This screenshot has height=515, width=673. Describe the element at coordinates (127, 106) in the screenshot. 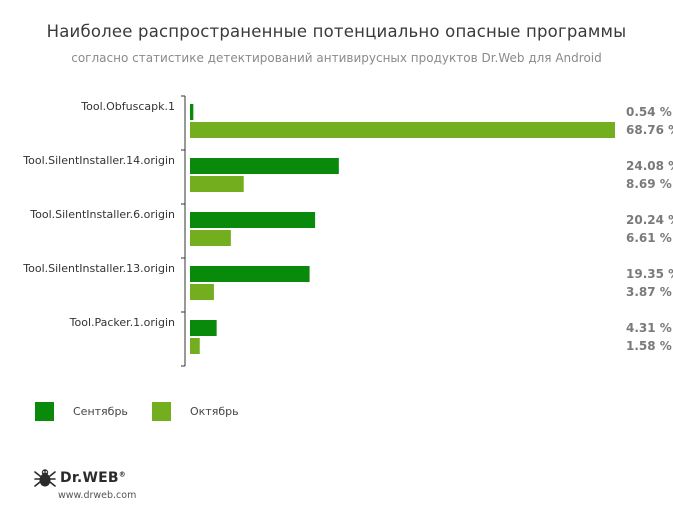

I see `category-label: Tool.Obfuscapk.1` at that location.